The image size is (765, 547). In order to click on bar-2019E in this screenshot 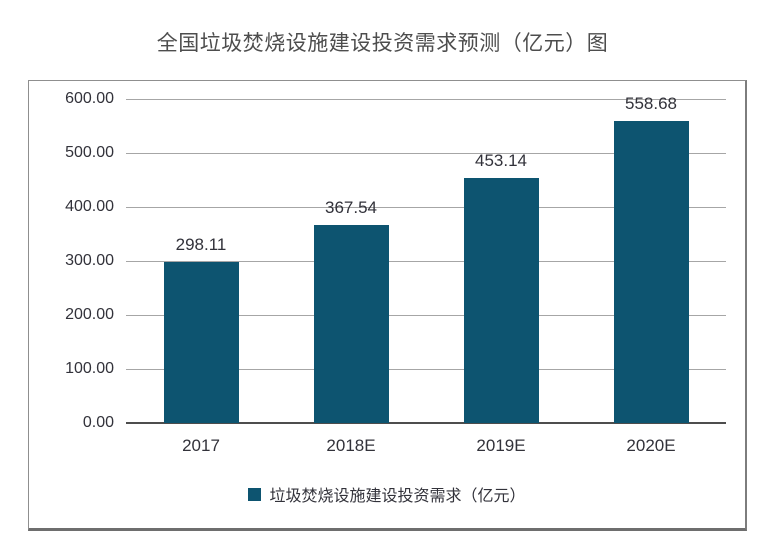, I will do `click(501, 300)`.